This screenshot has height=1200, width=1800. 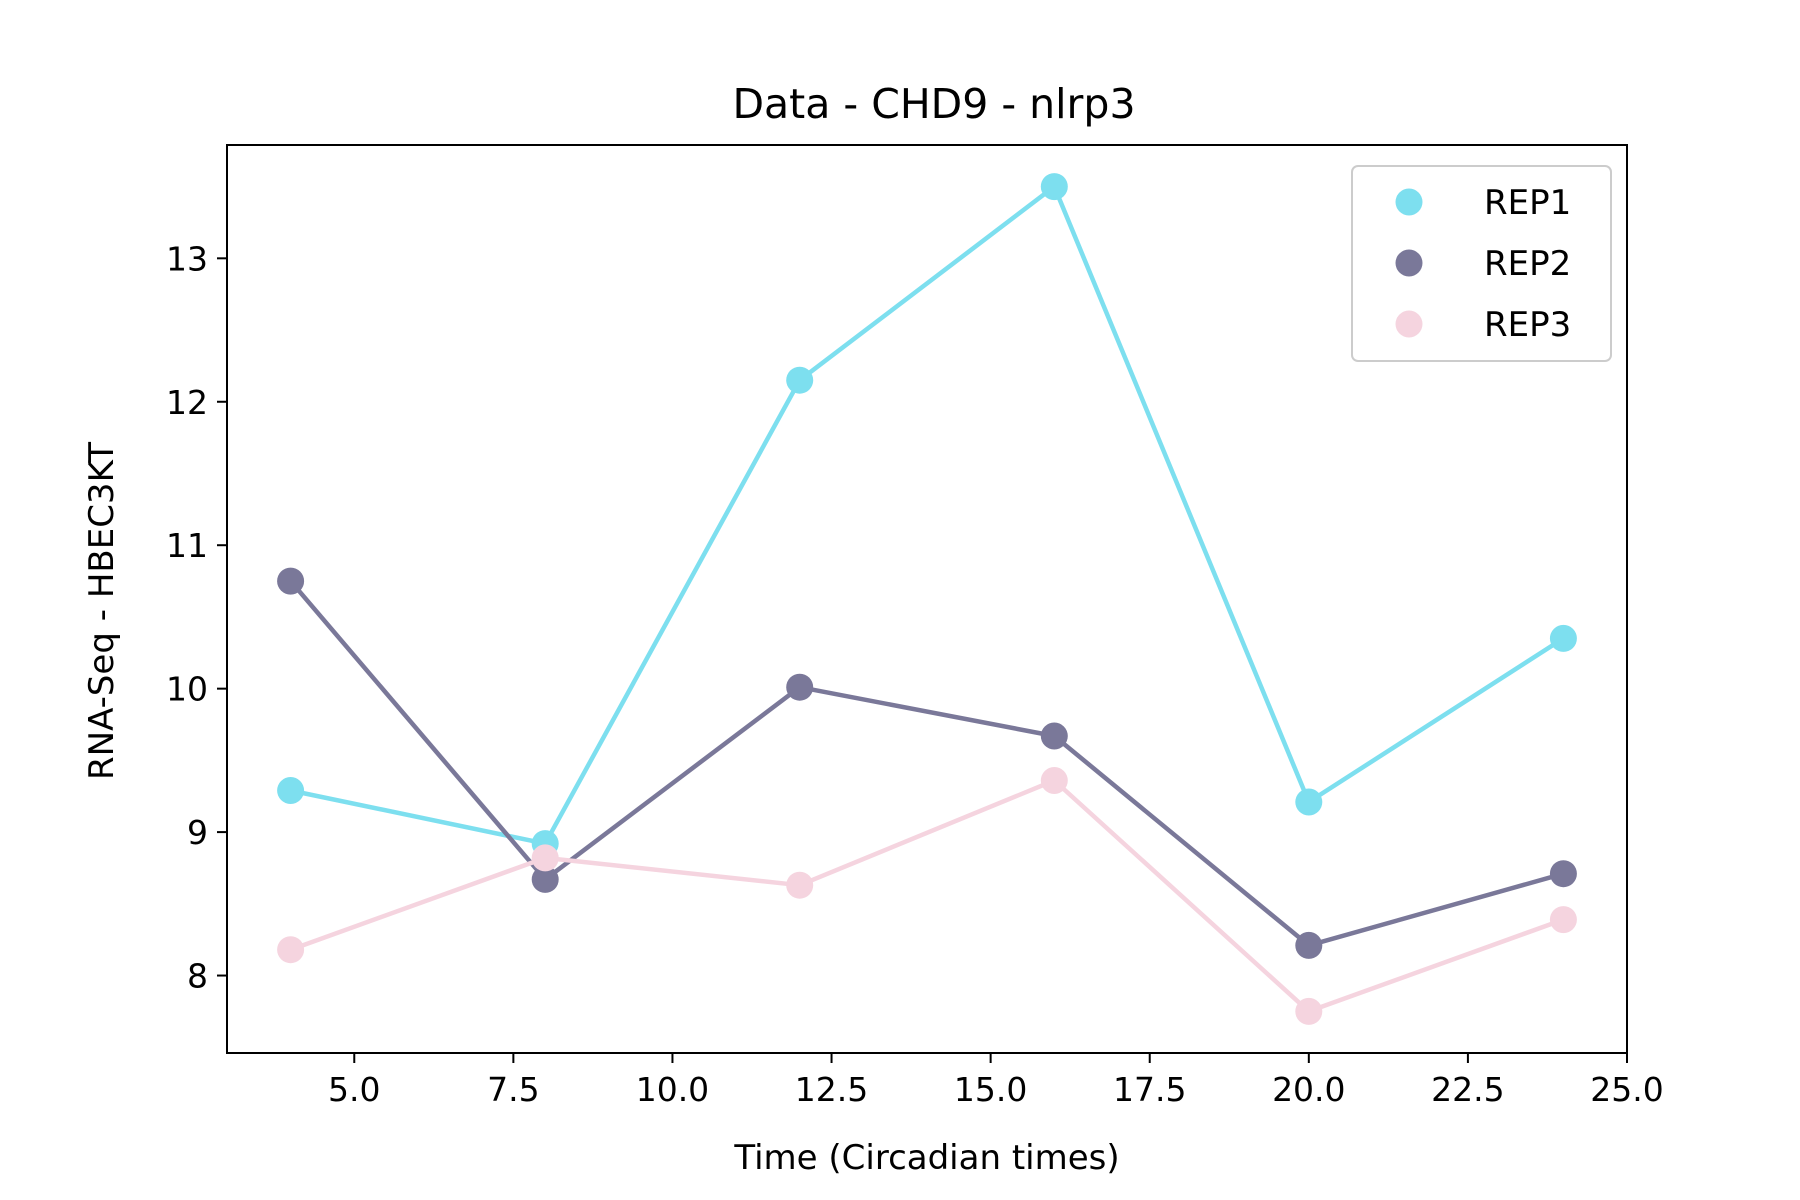 I want to click on x-tick-label: 20.0, so click(x=1308, y=1089).